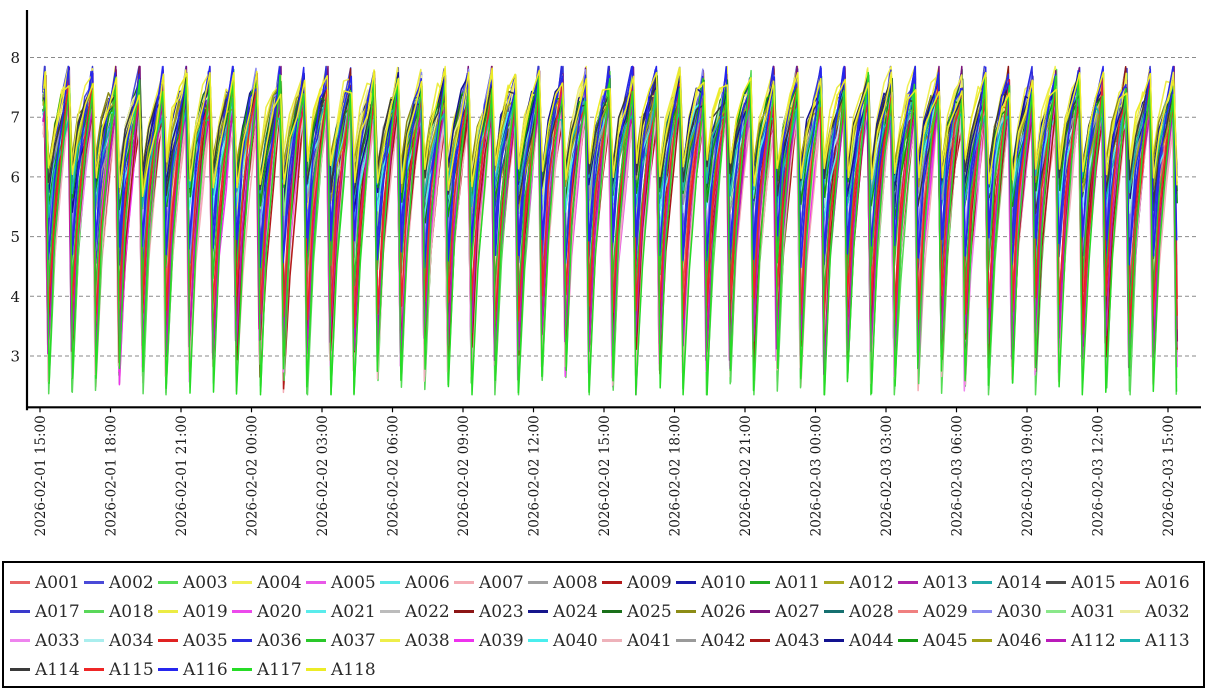 The width and height of the screenshot is (1207, 690). What do you see at coordinates (131, 582) in the screenshot?
I see `legend-label: A002` at bounding box center [131, 582].